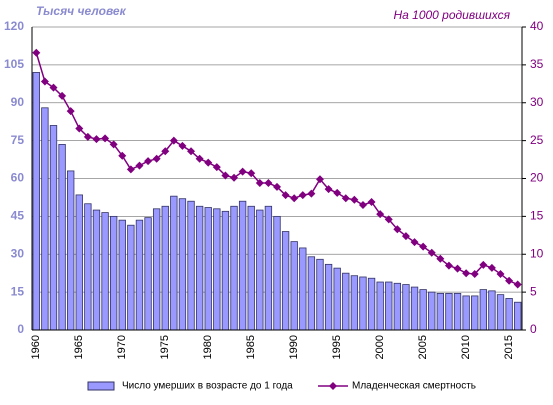 The height and width of the screenshot is (405, 553). I want to click on x-tick-label: 2010, so click(466, 347).